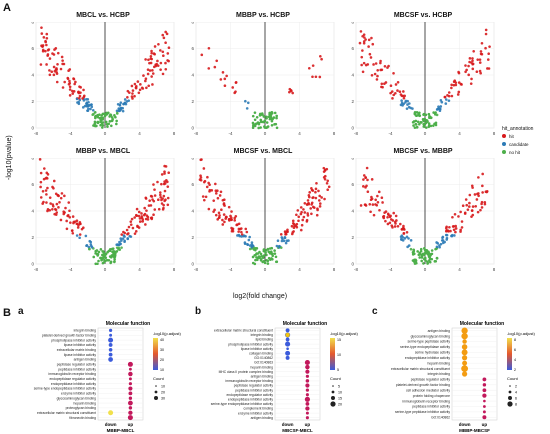 The width and height of the screenshot is (550, 434). I want to click on y-axis-label: -log10(pvalue), so click(9, 157).